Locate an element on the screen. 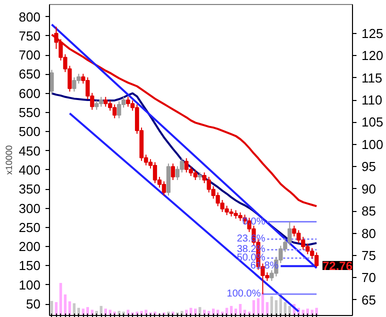 This screenshot has height=317, width=386. y-tick-label: 650 is located at coordinates (29, 74).